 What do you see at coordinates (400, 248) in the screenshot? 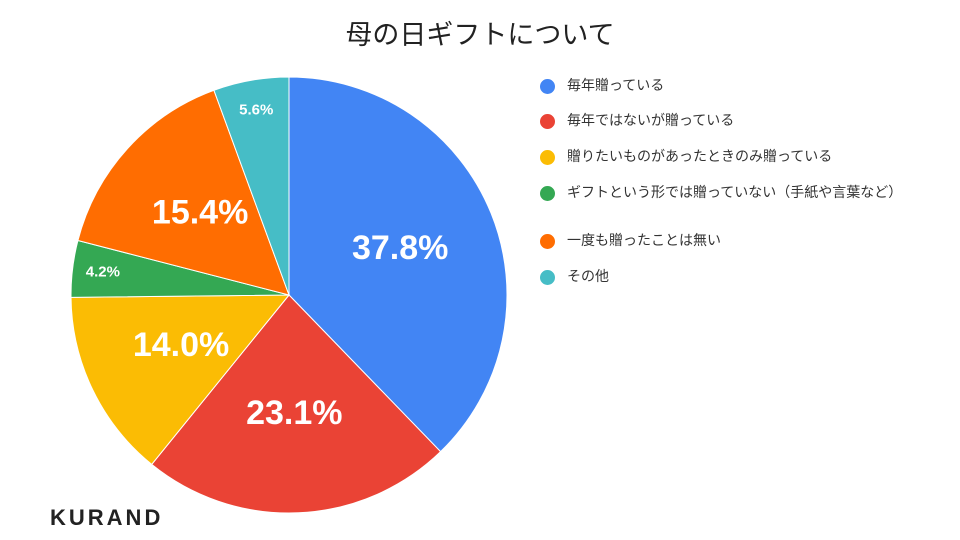
I see `slice-label: 37.8%` at bounding box center [400, 248].